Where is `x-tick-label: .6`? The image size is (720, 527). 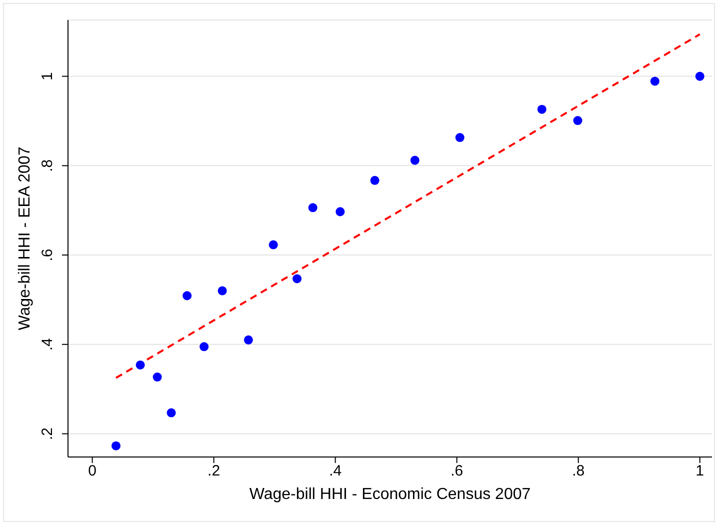
x-tick-label: .6 is located at coordinates (457, 471).